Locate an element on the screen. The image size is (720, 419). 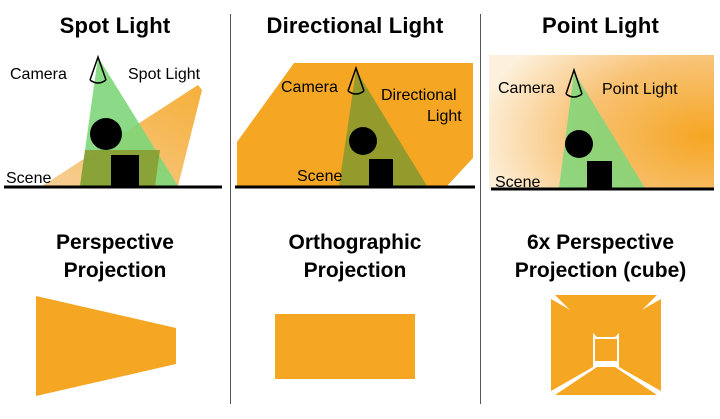
spot-light-title: Spot Light is located at coordinates (115, 25).